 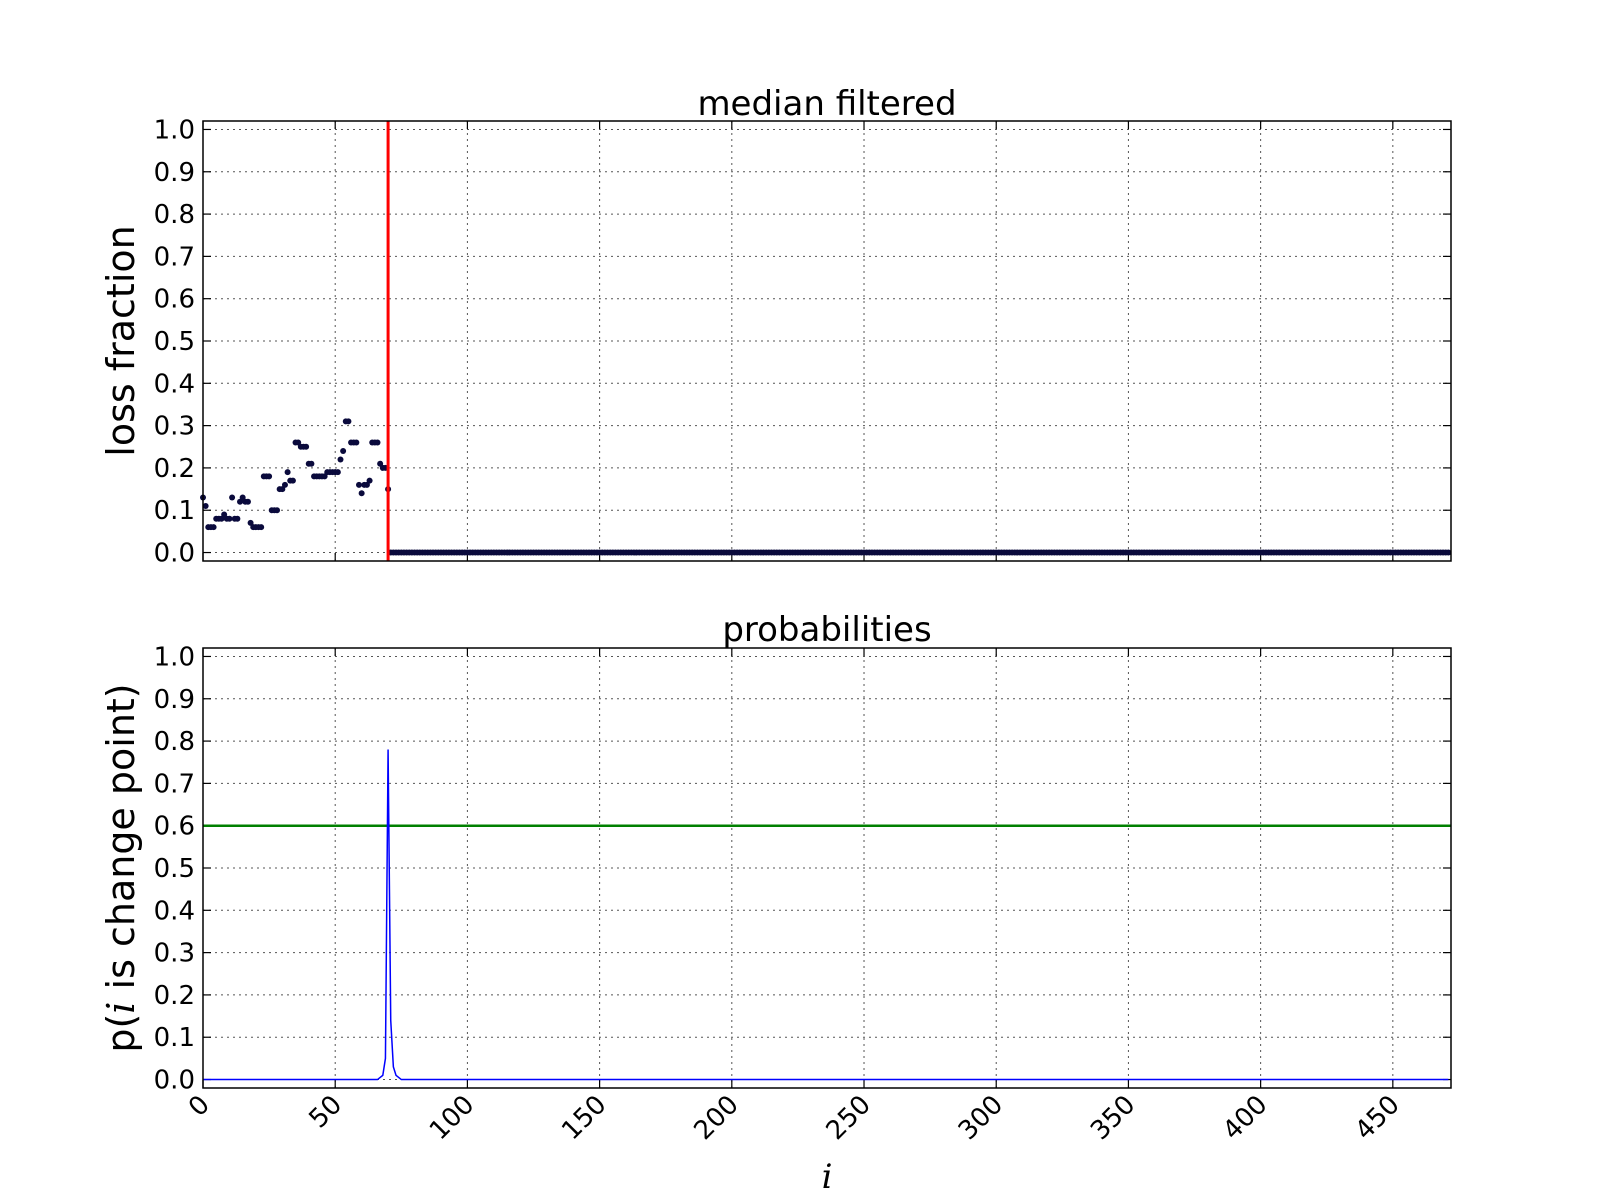 I want to click on top-y-tick-label: 0.5, so click(x=174, y=342).